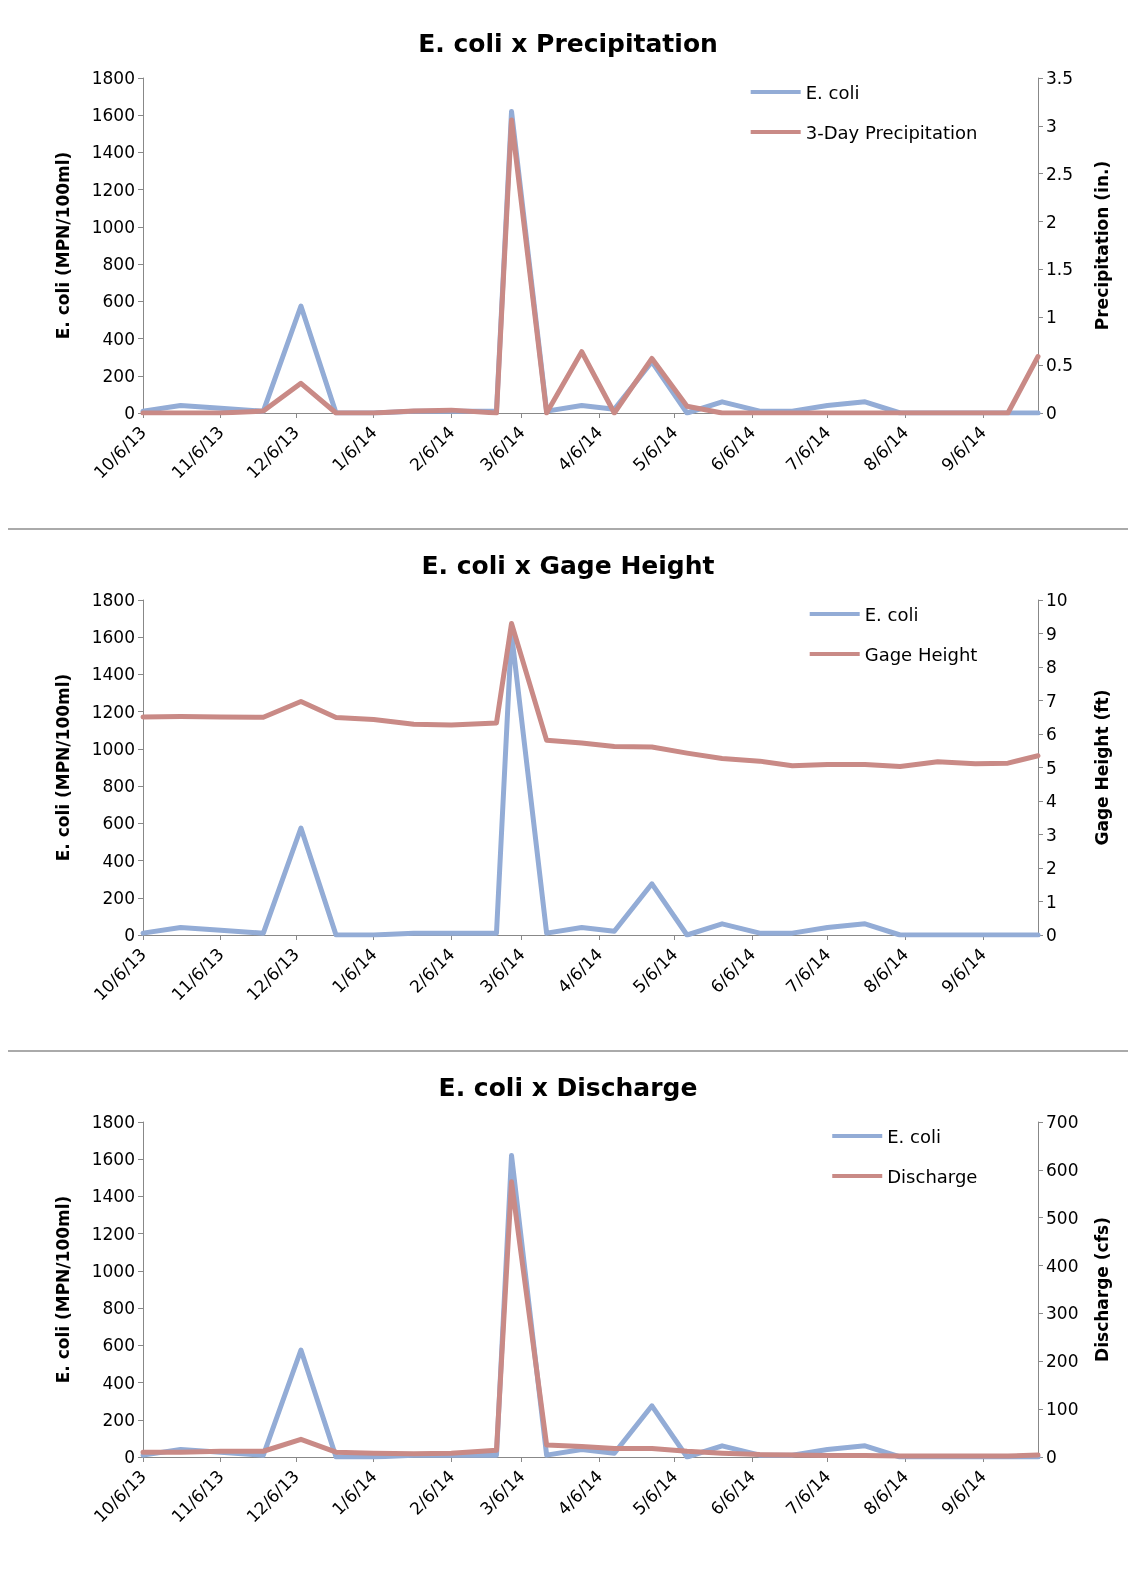 The height and width of the screenshot is (1572, 1138). Describe the element at coordinates (1062, 1361) in the screenshot. I see `y2-tick-label: 200` at that location.